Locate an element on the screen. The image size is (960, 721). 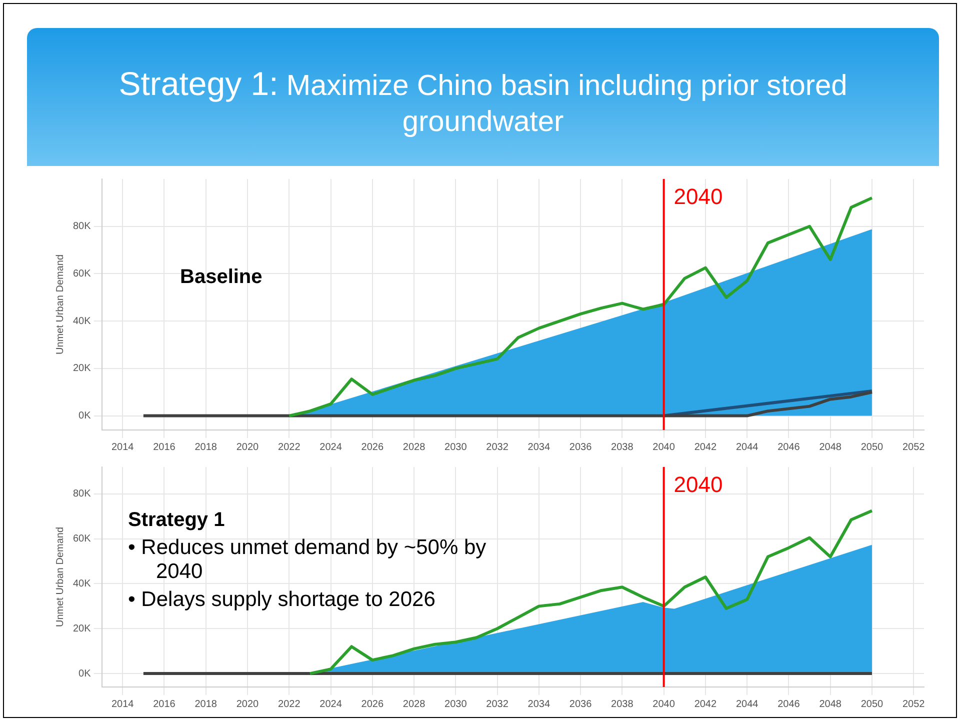
annotation: • Reduces unmet demand by ~50% by 2040 is located at coordinates (308, 560).